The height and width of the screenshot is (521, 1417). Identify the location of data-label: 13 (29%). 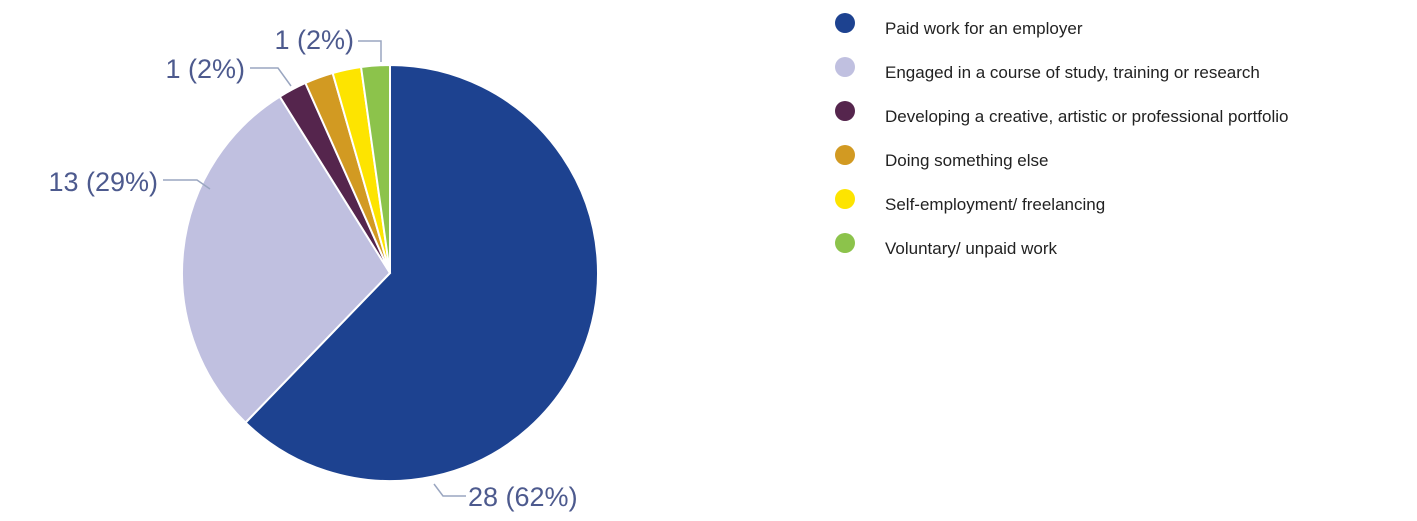
(103, 182).